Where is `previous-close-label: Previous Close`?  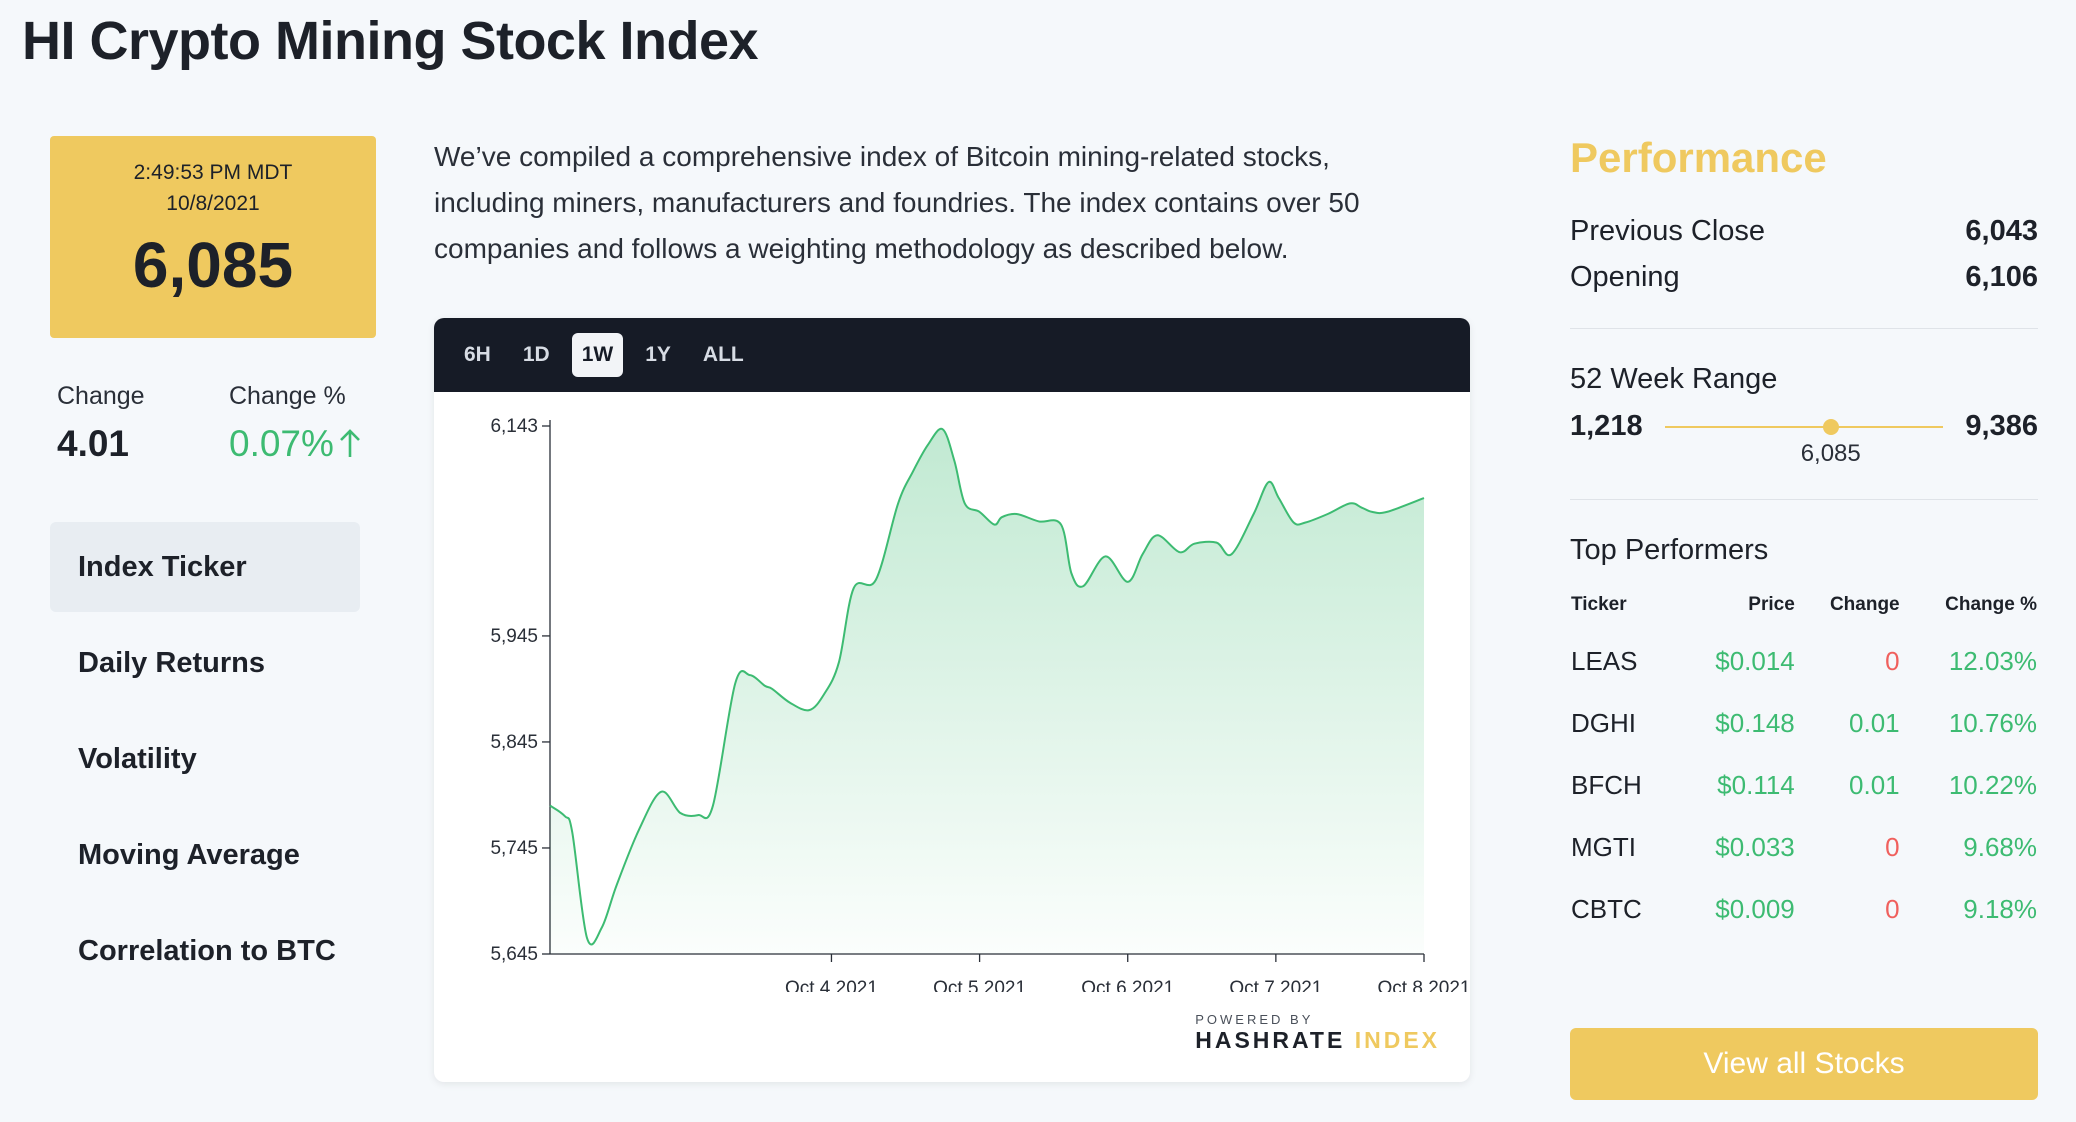
previous-close-label: Previous Close is located at coordinates (1668, 231).